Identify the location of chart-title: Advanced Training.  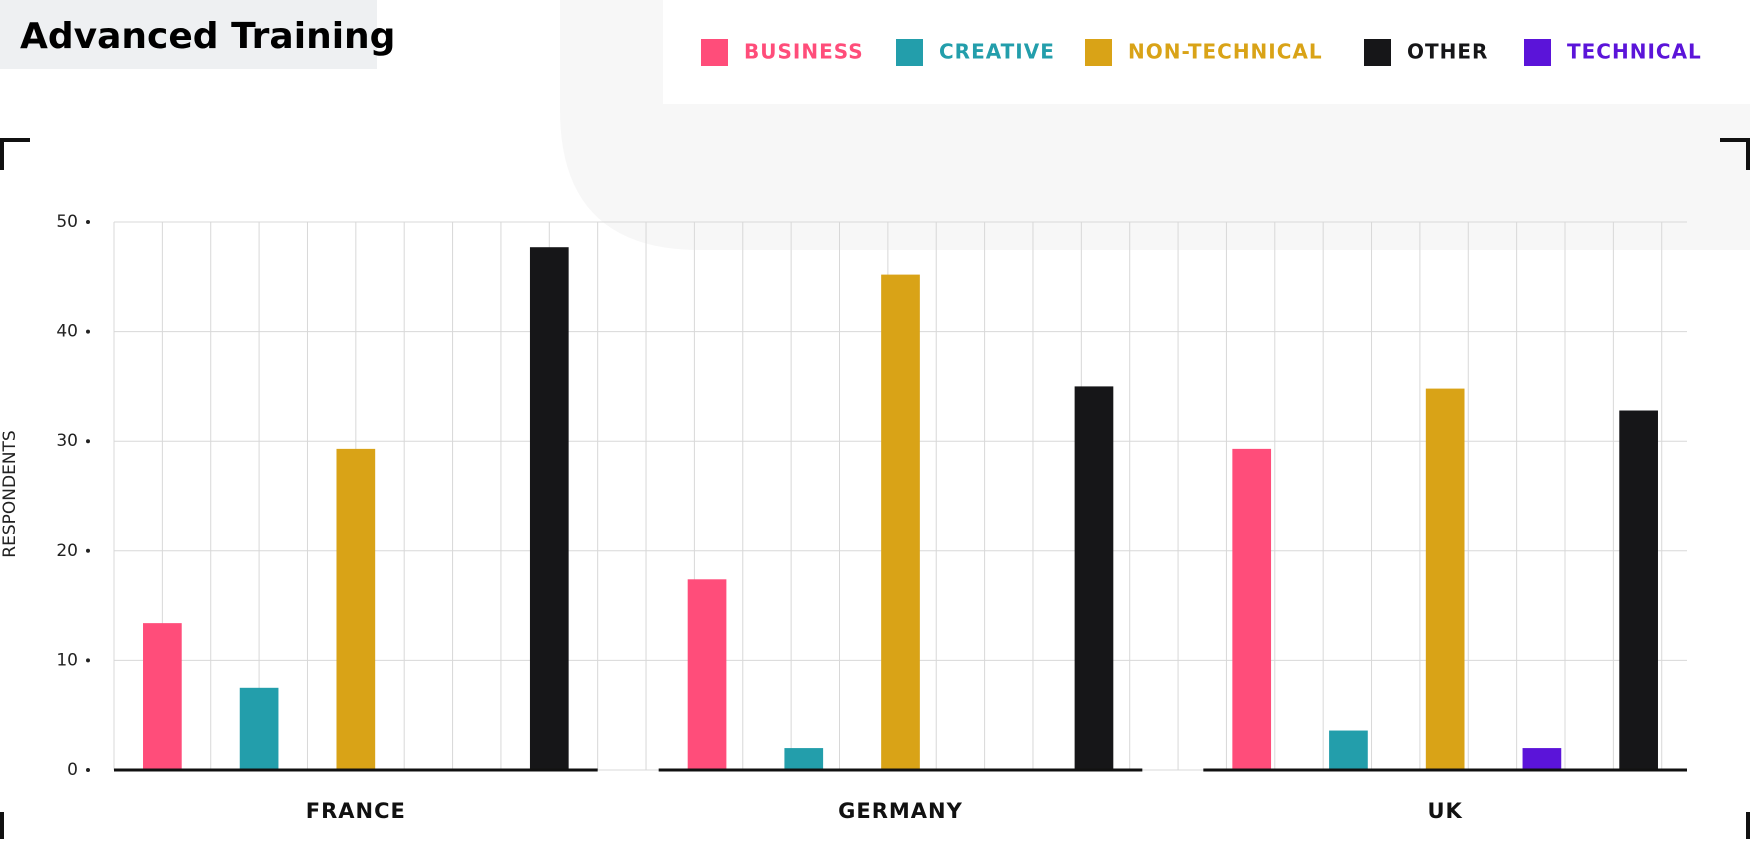
(207, 36).